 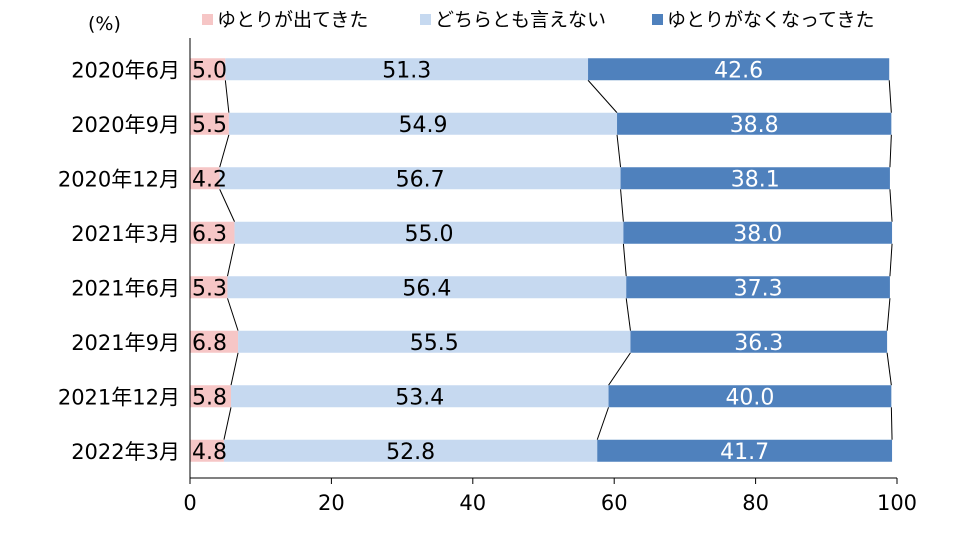 I want to click on category-label: 2020年9月, so click(x=125, y=125).